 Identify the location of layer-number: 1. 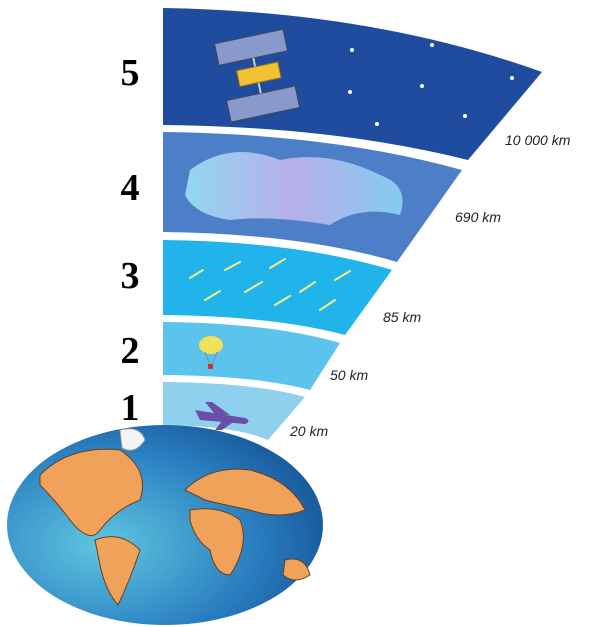
(130, 408).